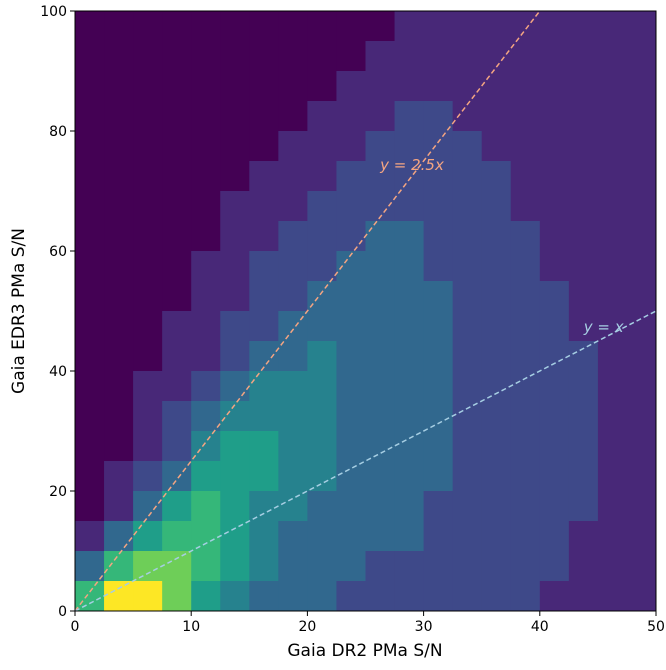 This screenshot has width=666, height=670. I want to click on x-axis-label: Gaia DR2 PMa S/N, so click(364, 651).